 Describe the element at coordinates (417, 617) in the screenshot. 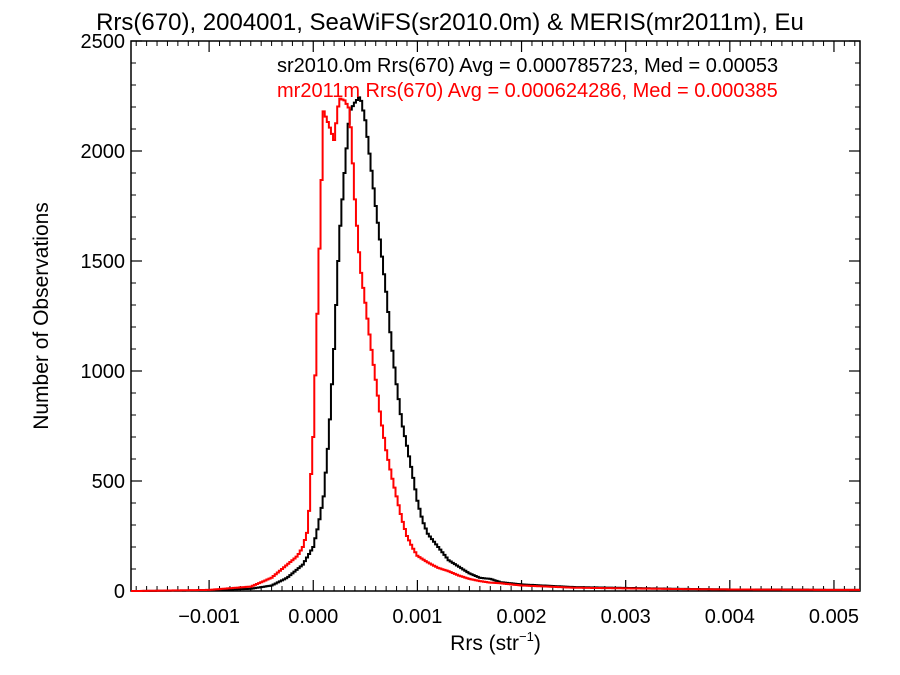

I see `x-tick-label: 0.001` at that location.